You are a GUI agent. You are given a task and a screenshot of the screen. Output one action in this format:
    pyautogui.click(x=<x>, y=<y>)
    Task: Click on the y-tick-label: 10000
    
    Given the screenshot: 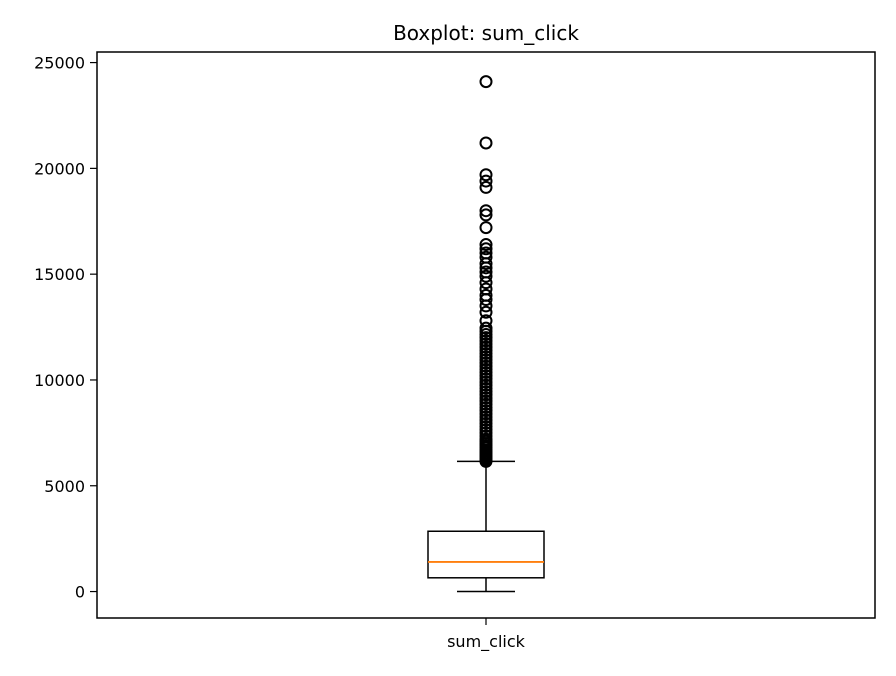 What is the action you would take?
    pyautogui.click(x=59, y=380)
    